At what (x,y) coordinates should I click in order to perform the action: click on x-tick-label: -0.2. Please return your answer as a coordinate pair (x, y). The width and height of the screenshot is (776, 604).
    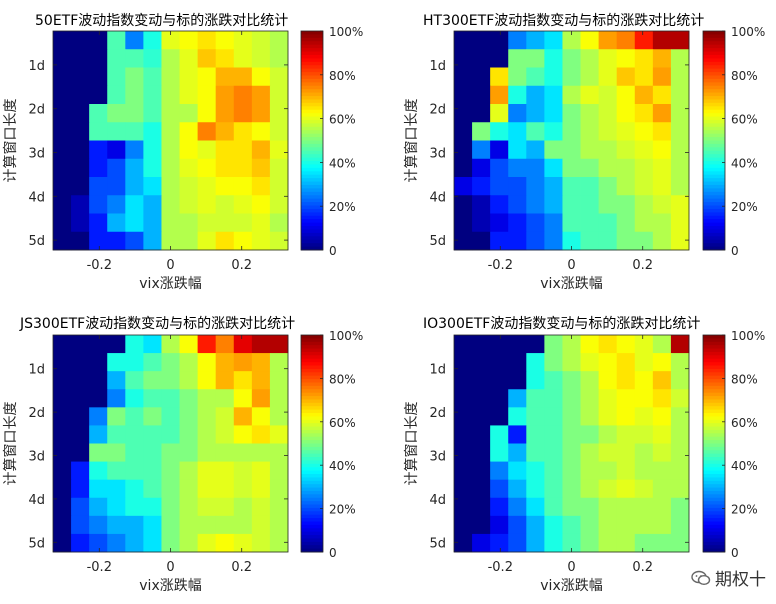
    Looking at the image, I should click on (500, 567).